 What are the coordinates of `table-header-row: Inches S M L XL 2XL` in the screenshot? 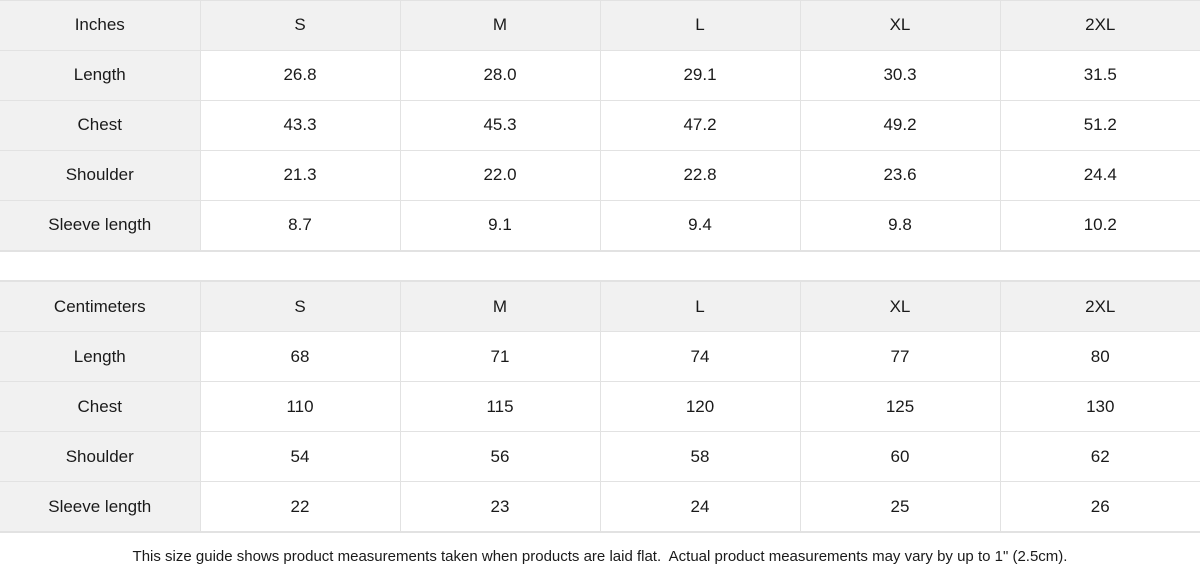 It's located at (600, 25).